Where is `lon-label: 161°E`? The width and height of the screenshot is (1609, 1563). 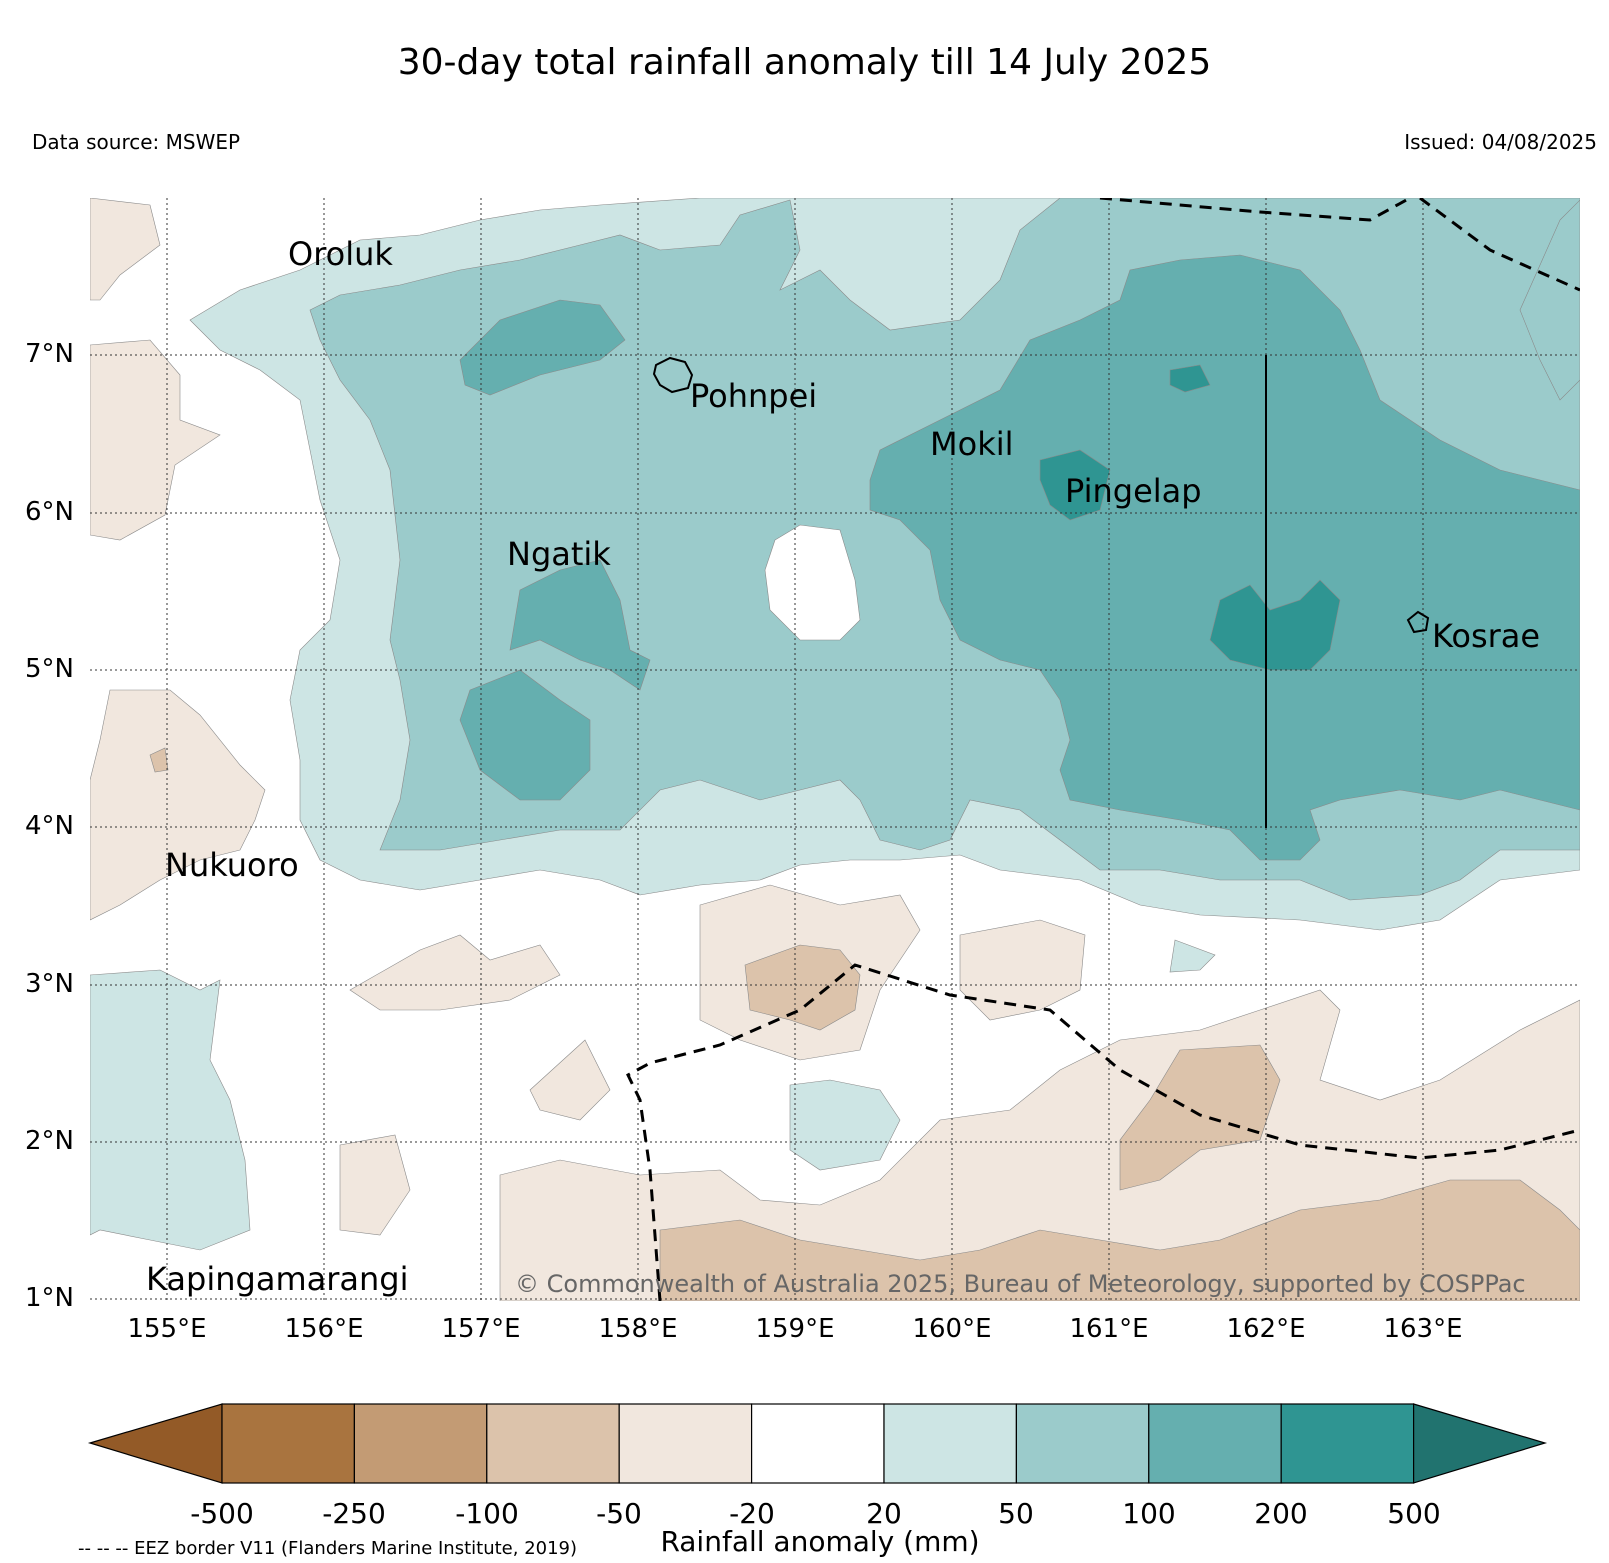
lon-label: 161°E is located at coordinates (1109, 1329).